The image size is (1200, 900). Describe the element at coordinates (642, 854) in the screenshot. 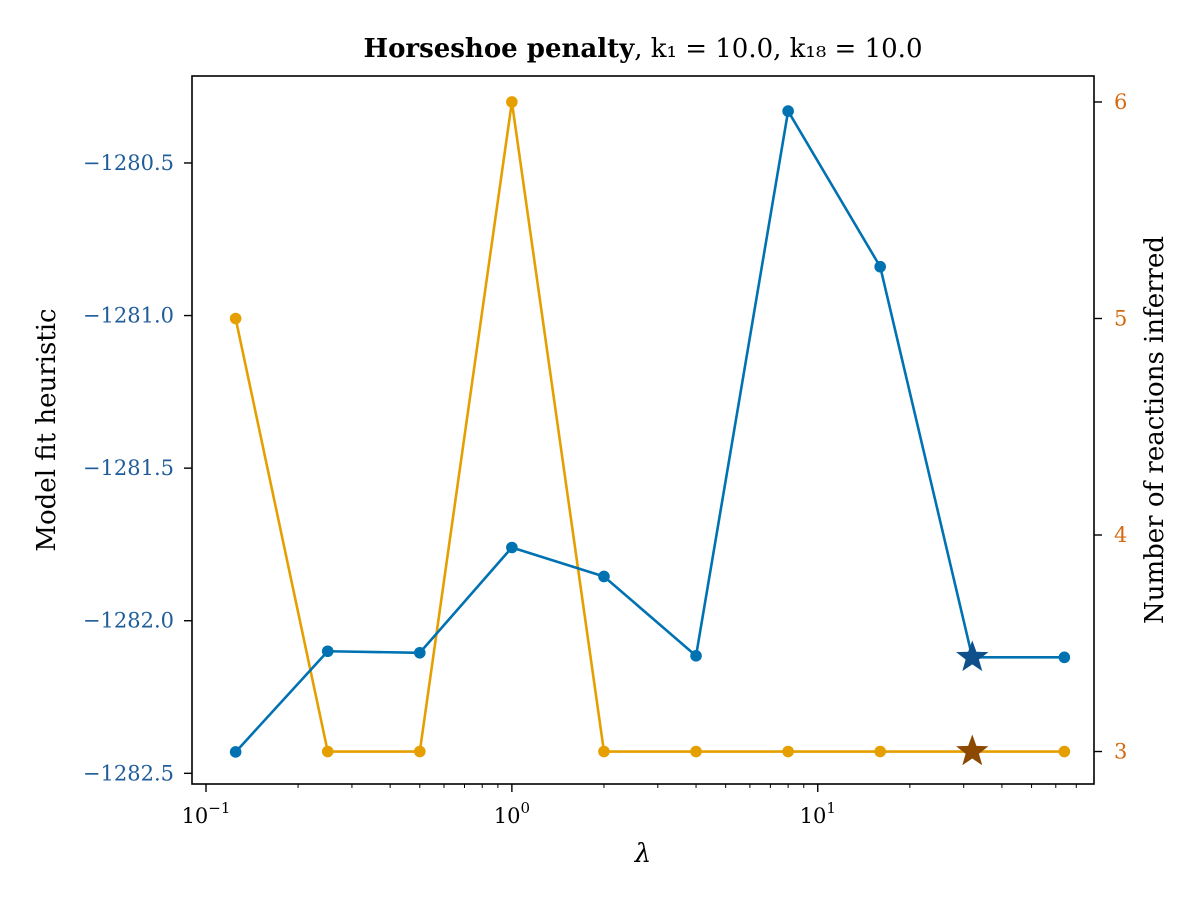

I see `x-axis-label: λ` at that location.